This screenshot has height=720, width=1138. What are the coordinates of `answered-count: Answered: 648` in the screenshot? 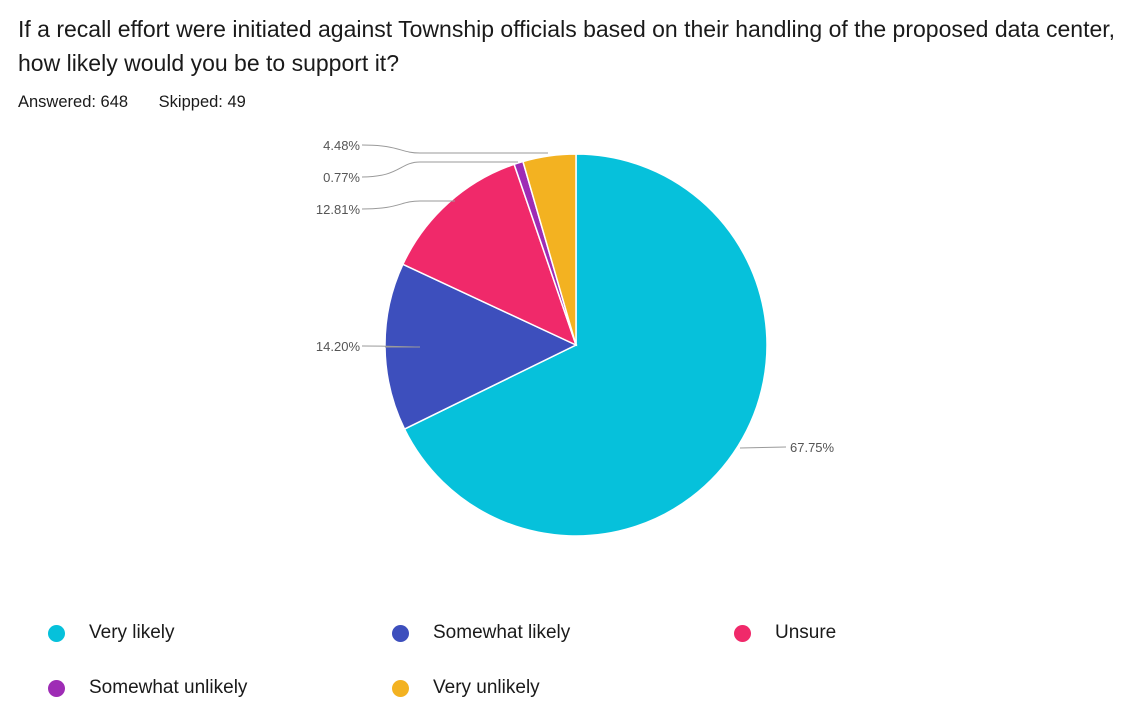 It's located at (73, 102).